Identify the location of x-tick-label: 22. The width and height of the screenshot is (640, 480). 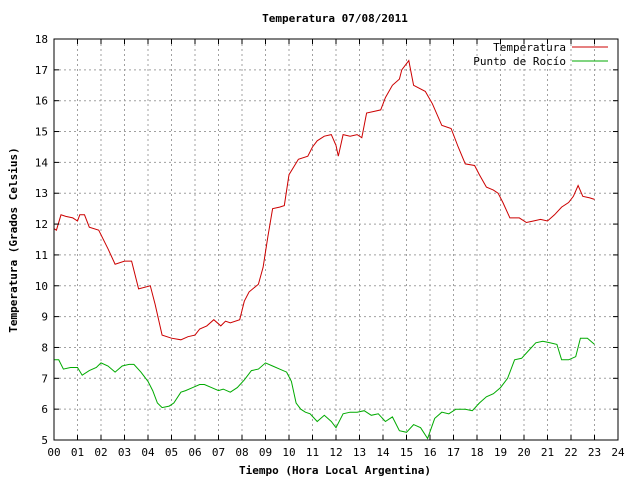
(570, 452).